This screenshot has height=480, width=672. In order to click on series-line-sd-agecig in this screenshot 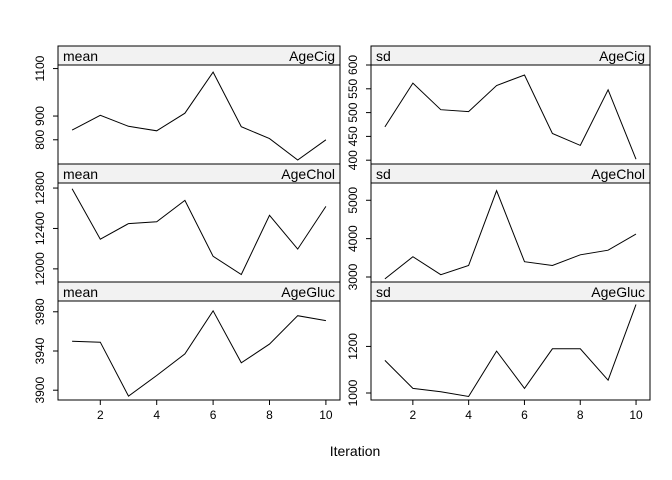, I will do `click(510, 117)`.